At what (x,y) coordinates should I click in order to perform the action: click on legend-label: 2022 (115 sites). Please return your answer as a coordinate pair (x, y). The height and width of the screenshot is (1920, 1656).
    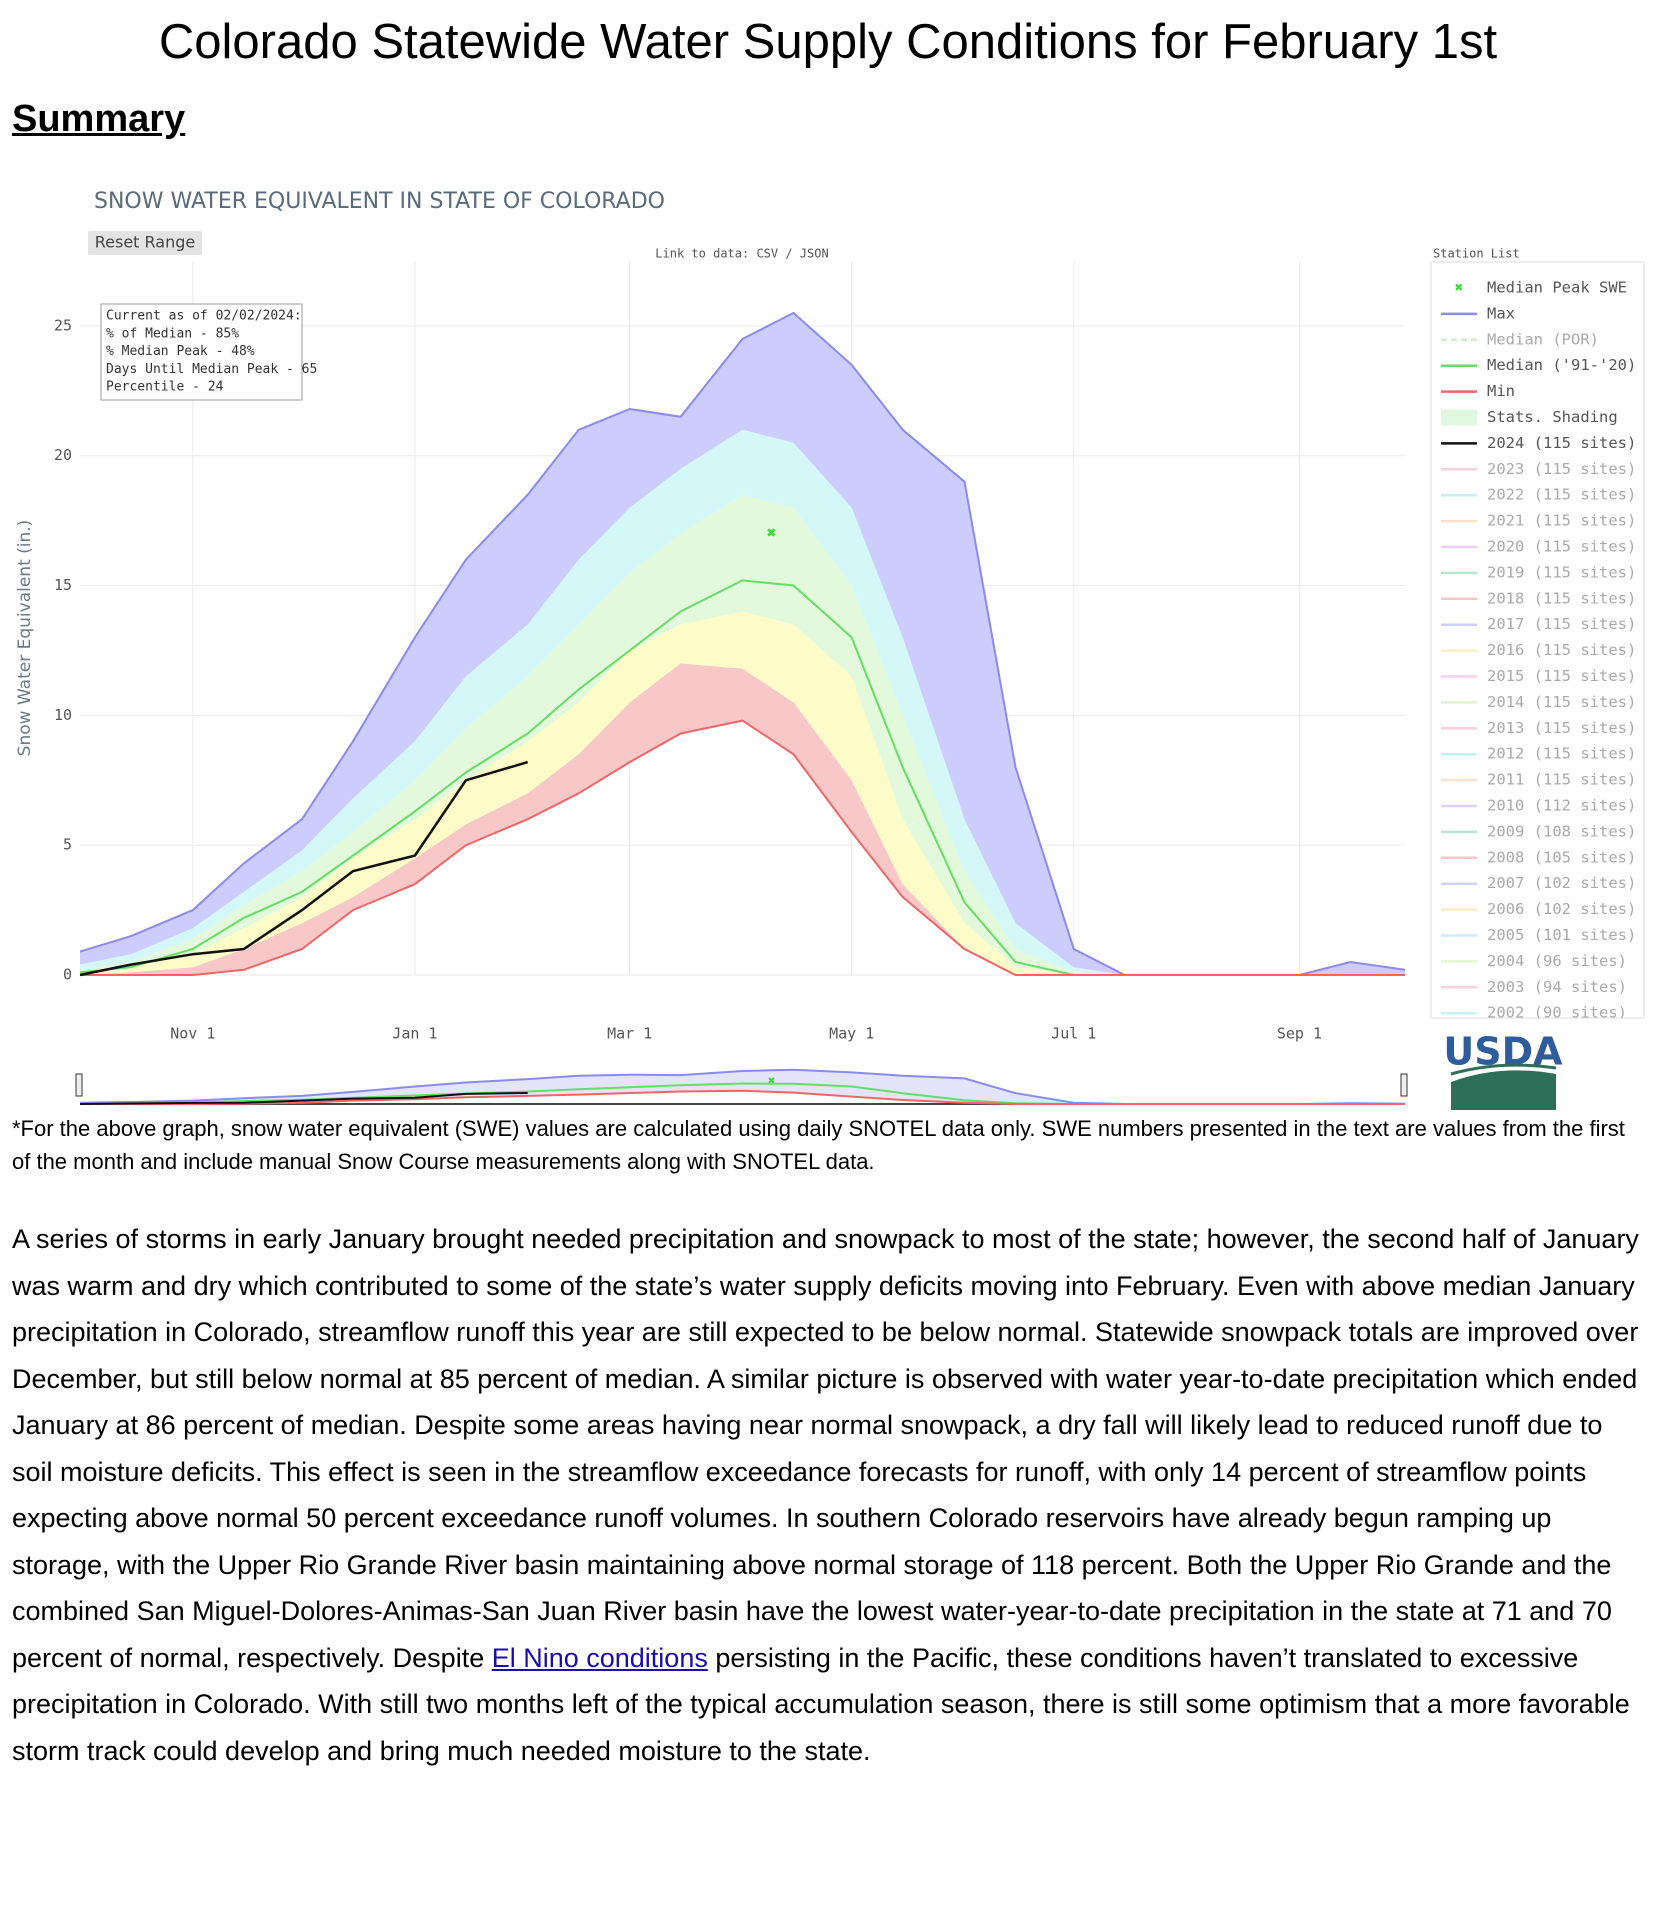
    Looking at the image, I should click on (1561, 495).